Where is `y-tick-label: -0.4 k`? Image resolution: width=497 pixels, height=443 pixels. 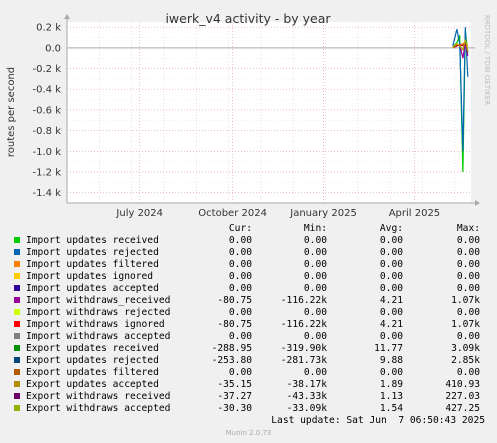
y-tick-label: -0.4 k is located at coordinates (47, 90).